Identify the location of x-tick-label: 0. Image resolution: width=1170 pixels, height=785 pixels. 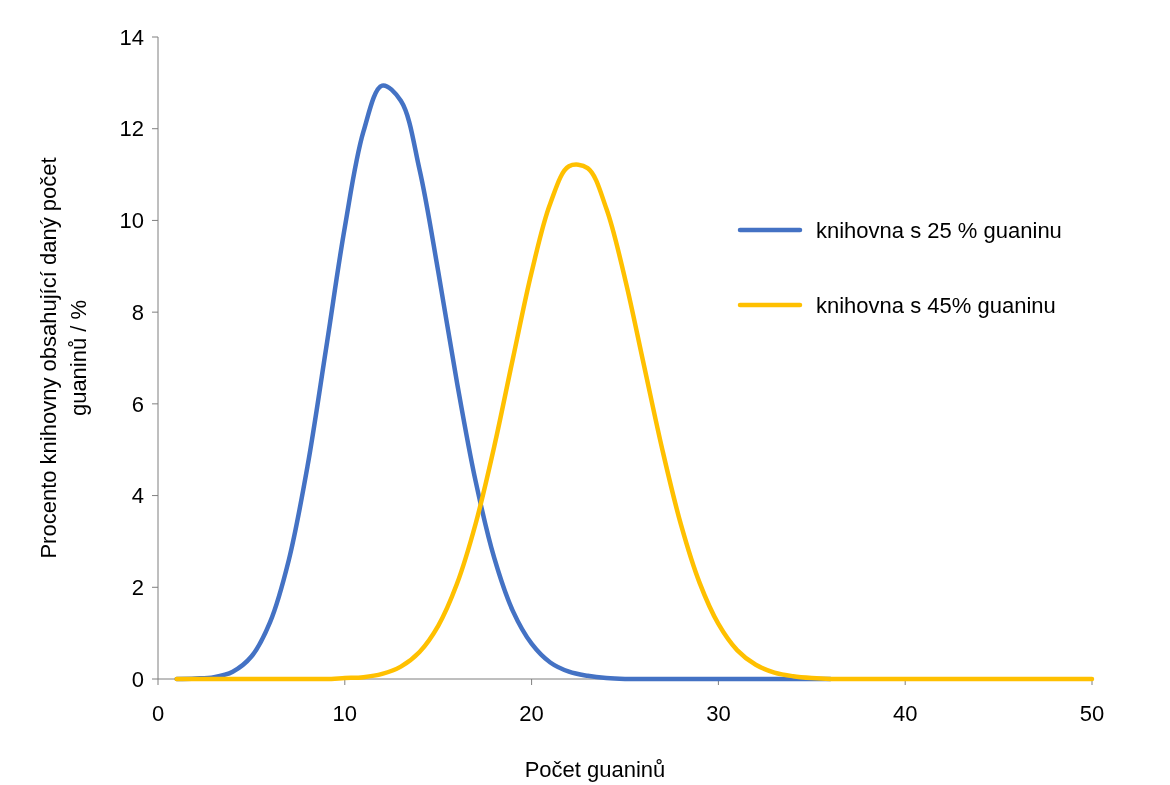
(158, 713).